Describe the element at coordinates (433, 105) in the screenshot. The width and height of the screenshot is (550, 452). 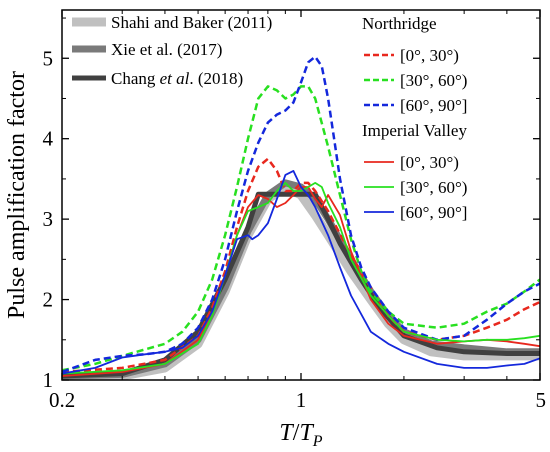
I see `legend-label-n60: [60°, 90°]` at that location.